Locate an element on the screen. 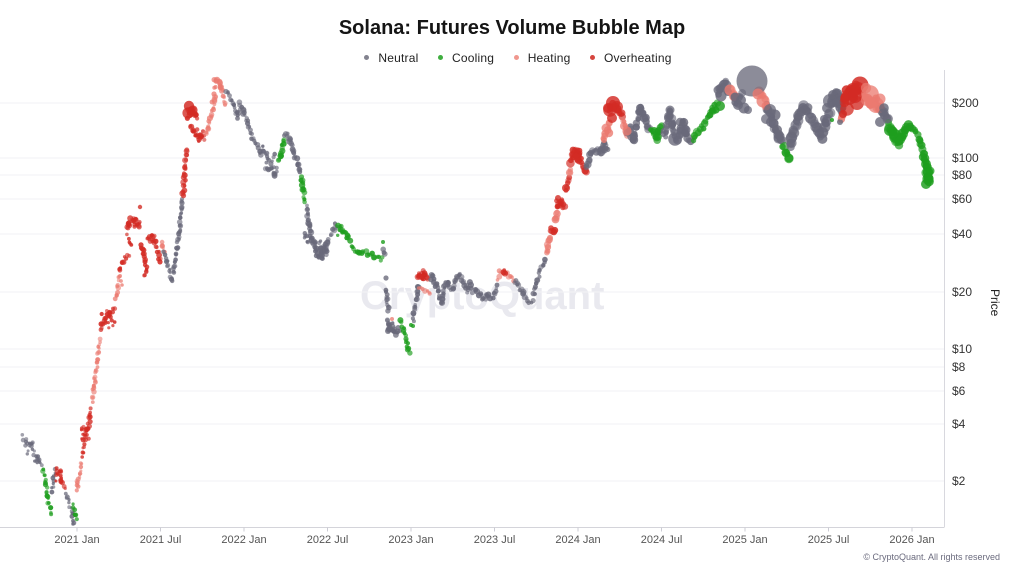 The width and height of the screenshot is (1024, 576). svg-text: $8 is located at coordinates (959, 367).